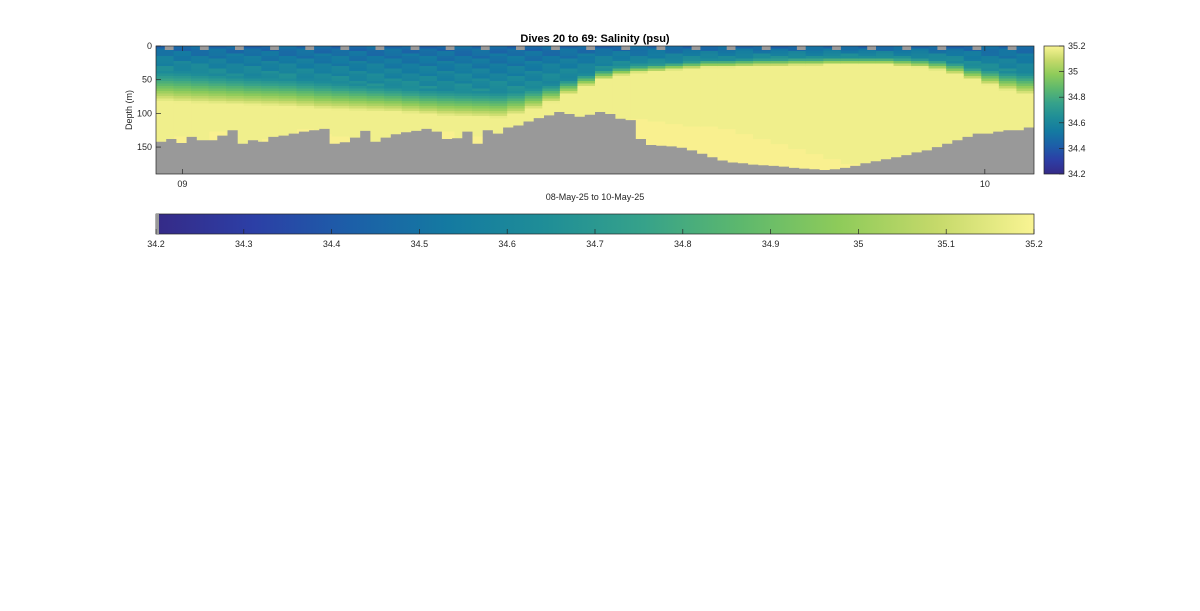 This screenshot has width=1200, height=611. What do you see at coordinates (696, 48) in the screenshot?
I see `surface-gap` at bounding box center [696, 48].